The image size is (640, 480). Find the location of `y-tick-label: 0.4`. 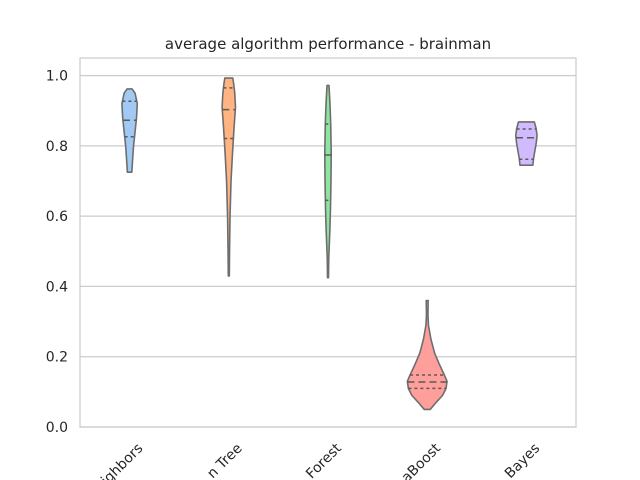

y-tick-label: 0.4 is located at coordinates (57, 287).